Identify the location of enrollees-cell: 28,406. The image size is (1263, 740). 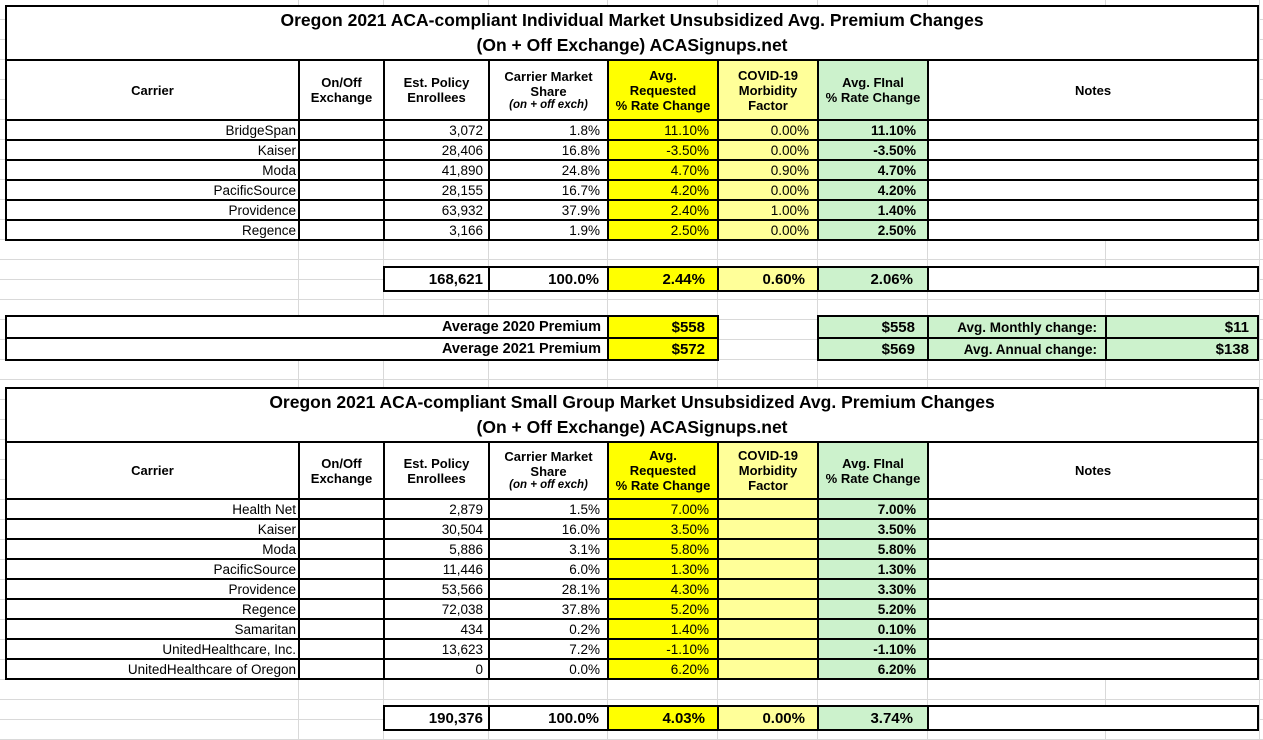
(436, 150).